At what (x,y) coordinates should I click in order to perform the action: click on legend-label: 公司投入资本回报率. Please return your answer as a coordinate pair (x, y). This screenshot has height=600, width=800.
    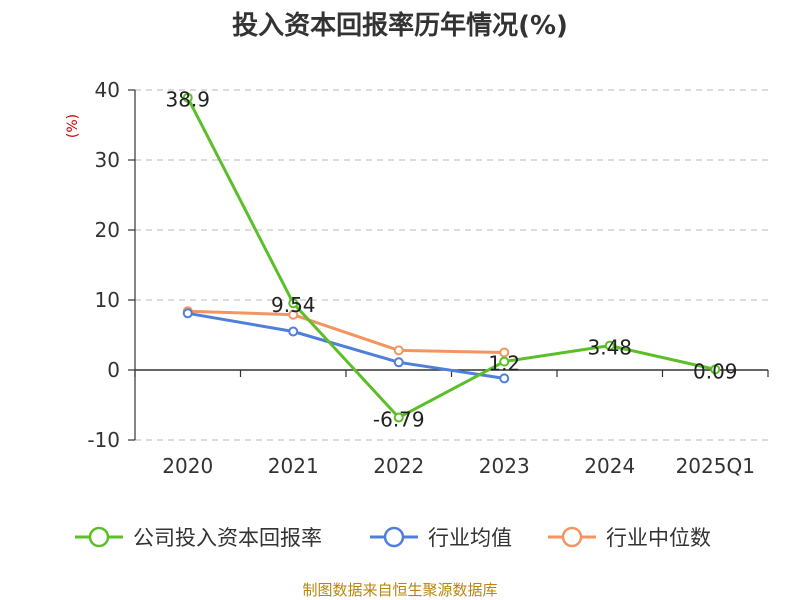
    Looking at the image, I should click on (227, 538).